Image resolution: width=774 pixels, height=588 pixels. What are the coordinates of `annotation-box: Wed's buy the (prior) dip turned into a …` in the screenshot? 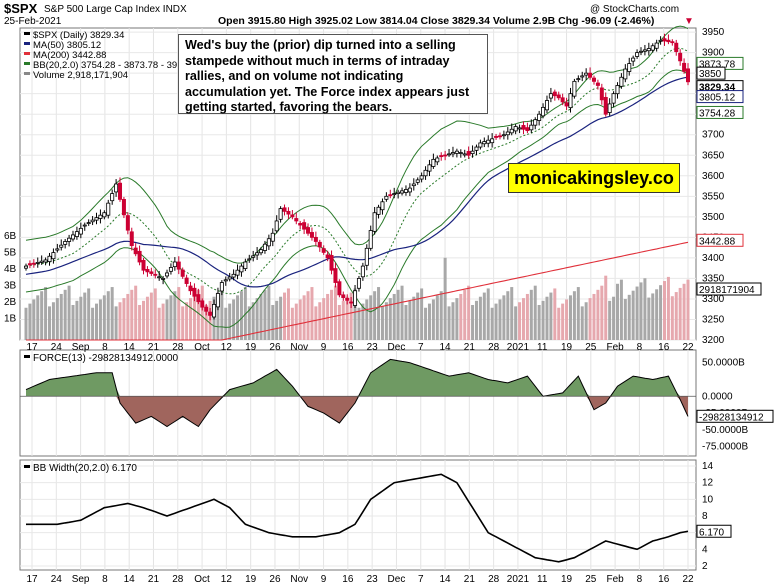 It's located at (333, 74).